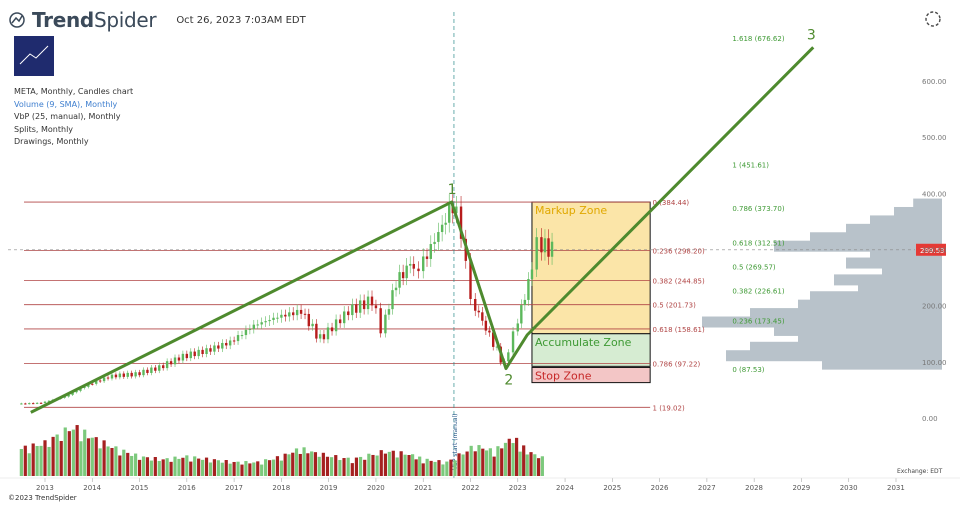 The image size is (960, 505). Describe the element at coordinates (234, 488) in the screenshot. I see `x-tick-label: 2017` at that location.